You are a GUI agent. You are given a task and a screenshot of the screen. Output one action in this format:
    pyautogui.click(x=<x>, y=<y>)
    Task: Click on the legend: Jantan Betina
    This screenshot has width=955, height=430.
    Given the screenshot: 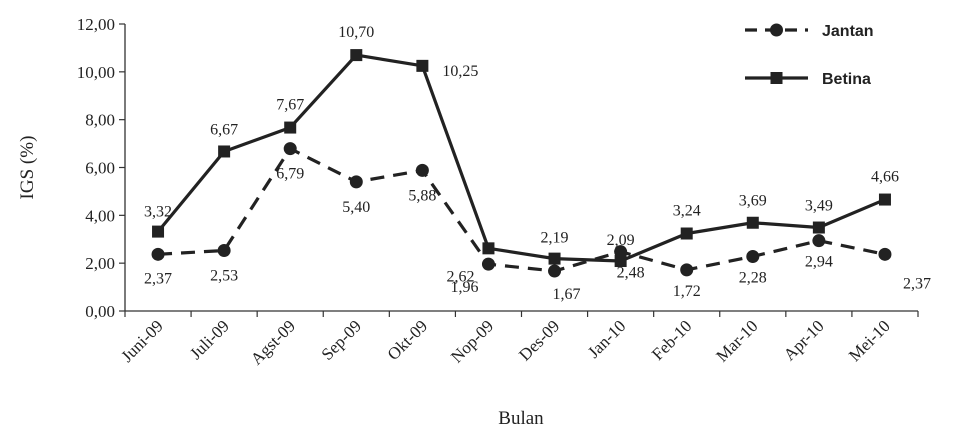 What is the action you would take?
    pyautogui.click(x=809, y=55)
    